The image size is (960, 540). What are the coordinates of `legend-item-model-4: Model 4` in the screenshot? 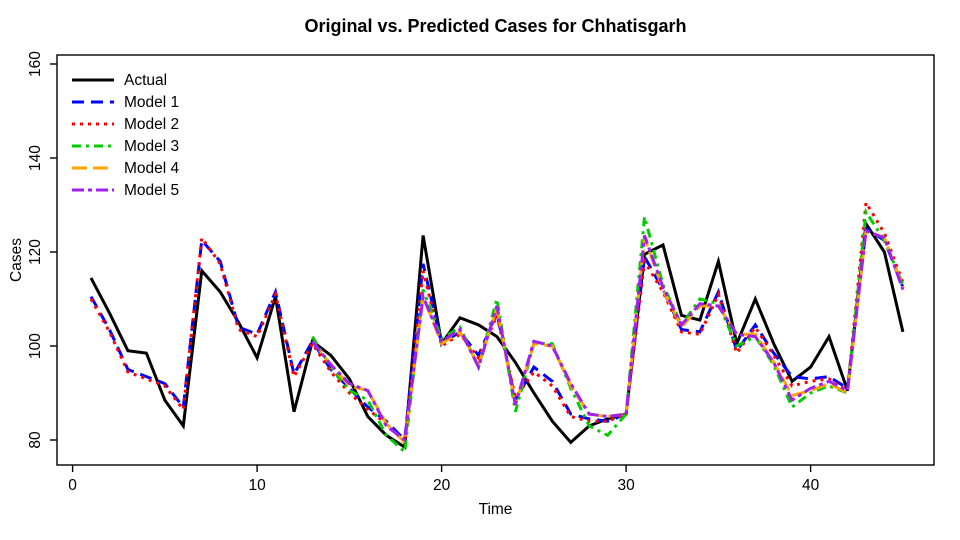 It's located at (126, 168).